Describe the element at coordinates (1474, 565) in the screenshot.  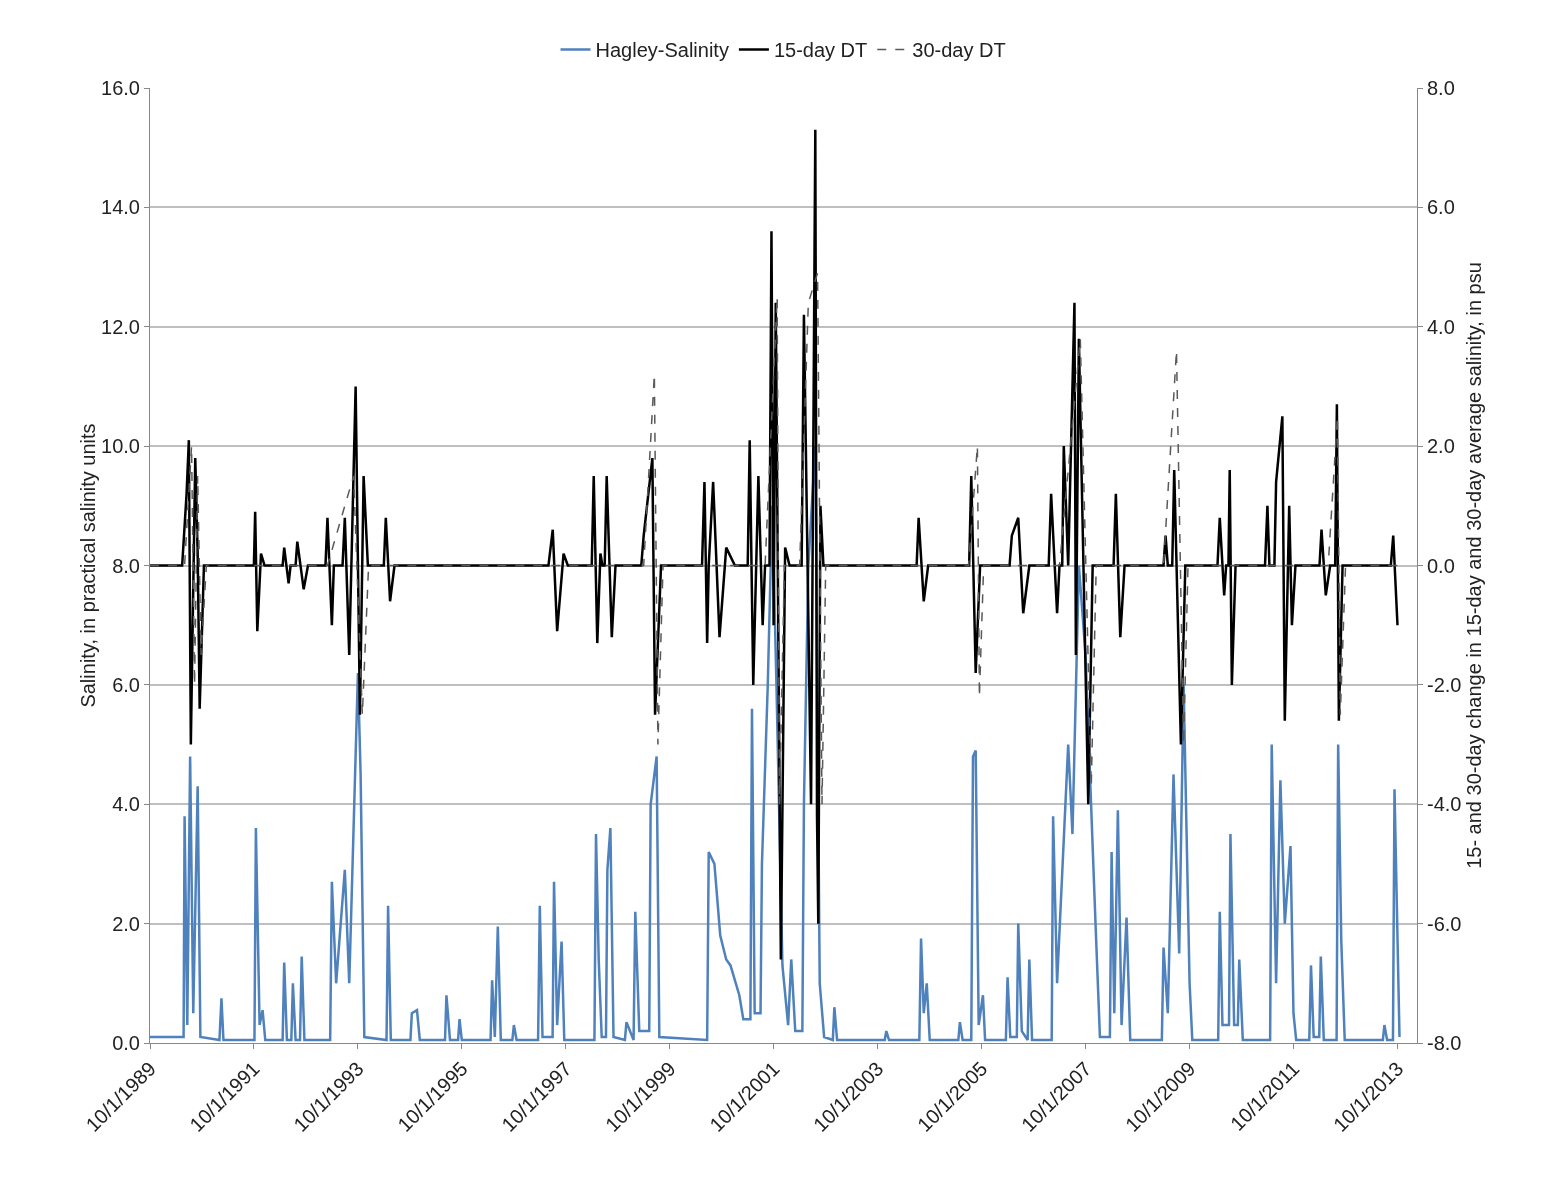
I see `y2-axis-title: 15- and 30-day change in 15-day and 30-day average salinity, in psu` at that location.